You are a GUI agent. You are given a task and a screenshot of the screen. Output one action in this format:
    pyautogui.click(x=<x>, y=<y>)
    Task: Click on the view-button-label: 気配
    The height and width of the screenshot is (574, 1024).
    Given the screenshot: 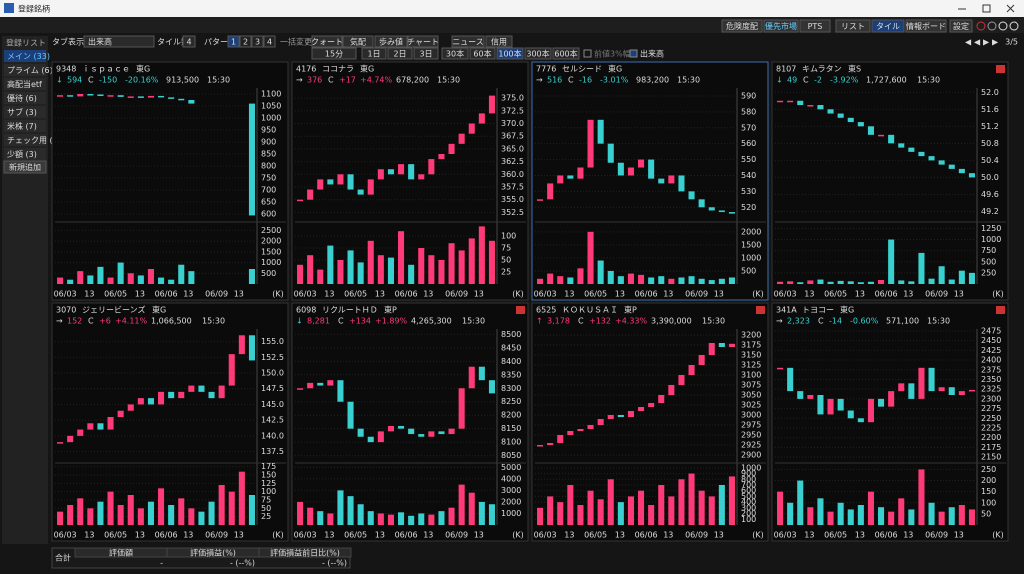 What is the action you would take?
    pyautogui.click(x=358, y=42)
    